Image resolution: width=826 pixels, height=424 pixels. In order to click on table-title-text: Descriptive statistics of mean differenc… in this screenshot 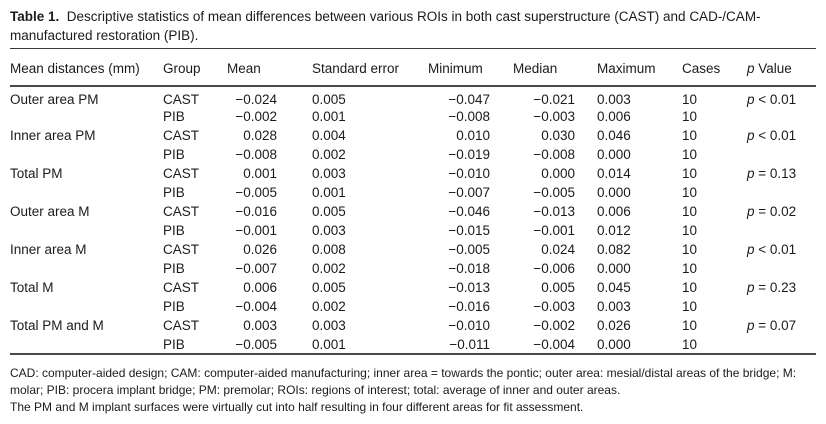, I will do `click(413, 16)`.